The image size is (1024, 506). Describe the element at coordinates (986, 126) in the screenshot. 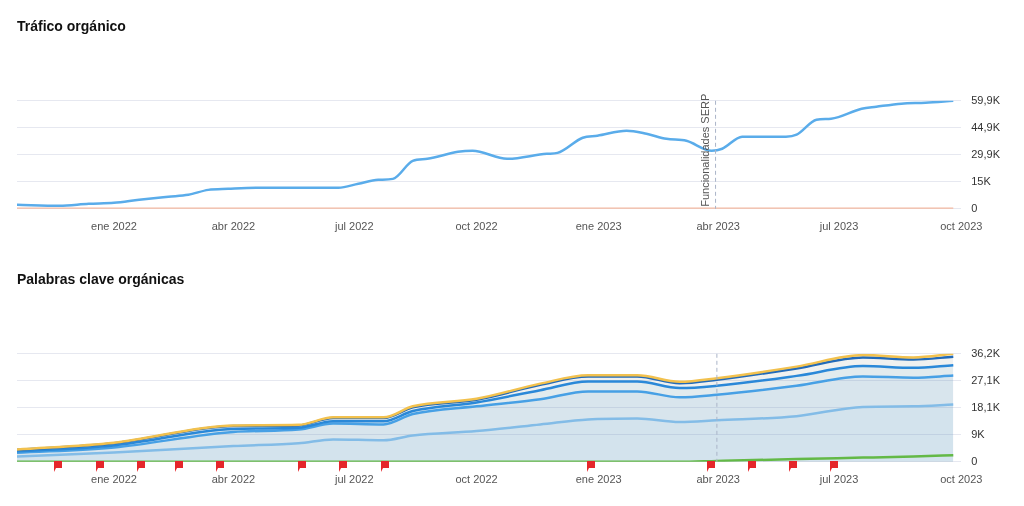

I see `y-tick-label: 44,9K` at that location.